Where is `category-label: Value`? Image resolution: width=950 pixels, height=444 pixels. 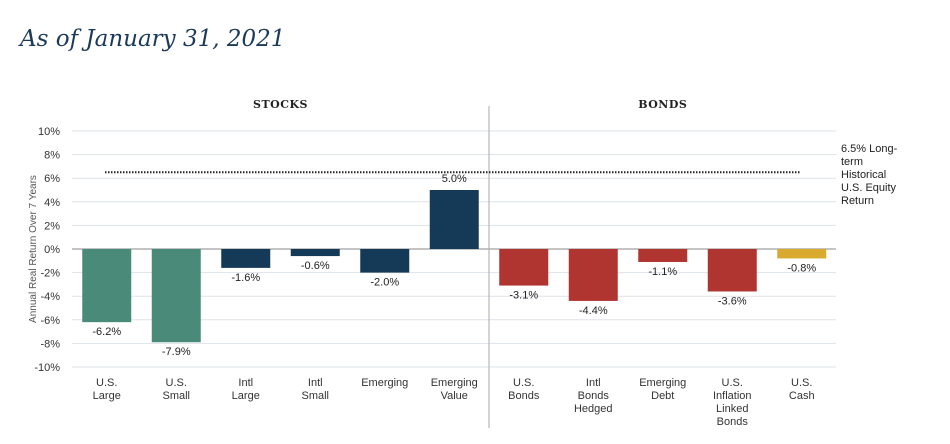
category-label: Value is located at coordinates (454, 396).